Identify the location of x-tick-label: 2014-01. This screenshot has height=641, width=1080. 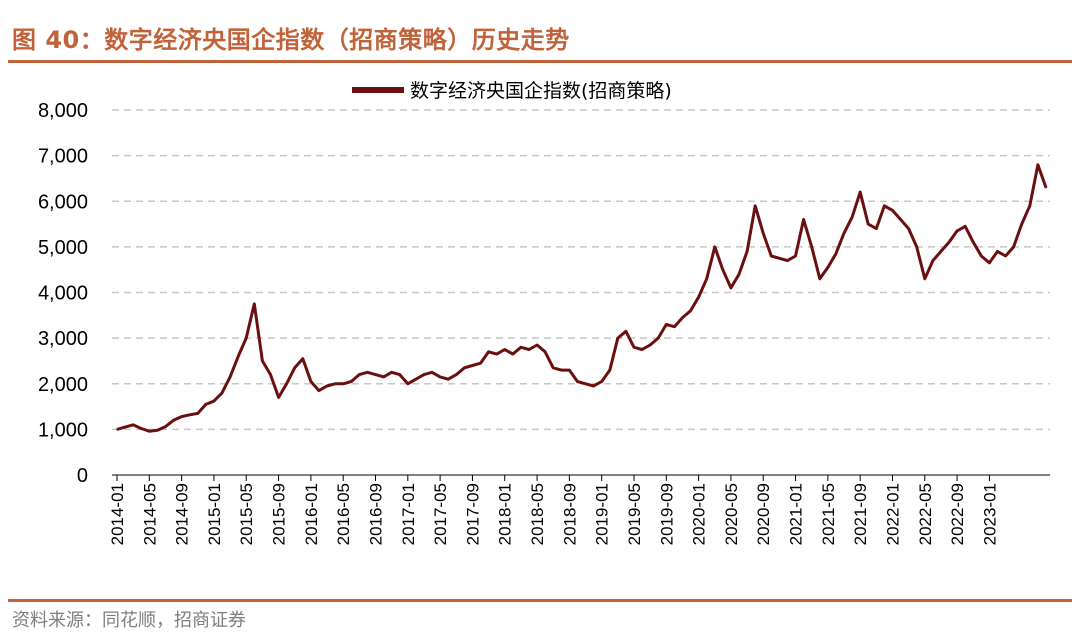
(117, 514).